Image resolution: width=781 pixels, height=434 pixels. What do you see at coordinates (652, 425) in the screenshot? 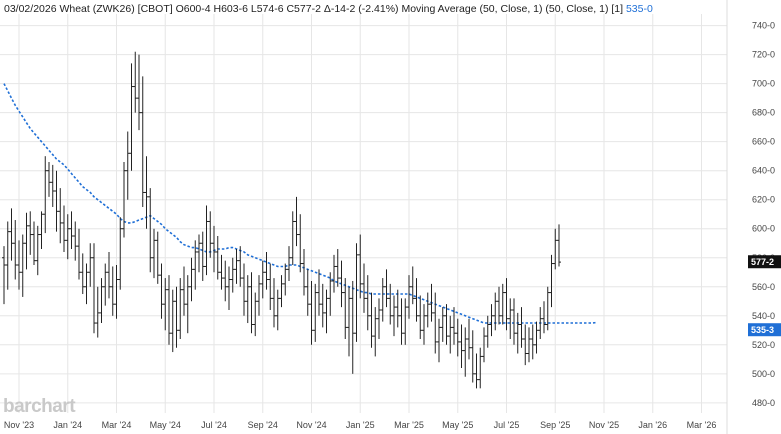
I see `x-tick-label: Jan '26` at bounding box center [652, 425].